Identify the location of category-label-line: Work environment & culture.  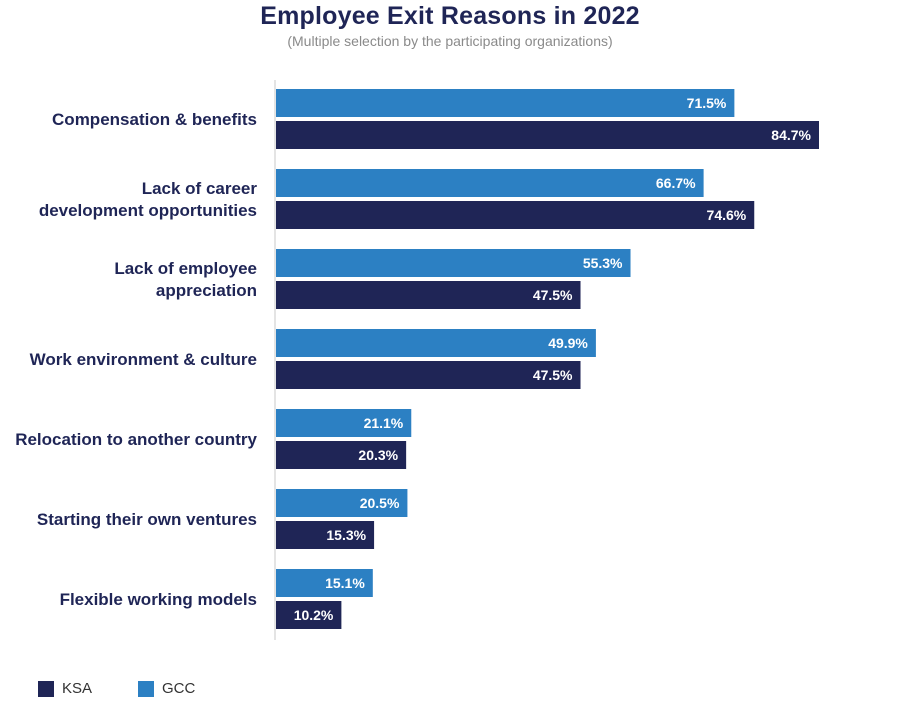
(143, 359).